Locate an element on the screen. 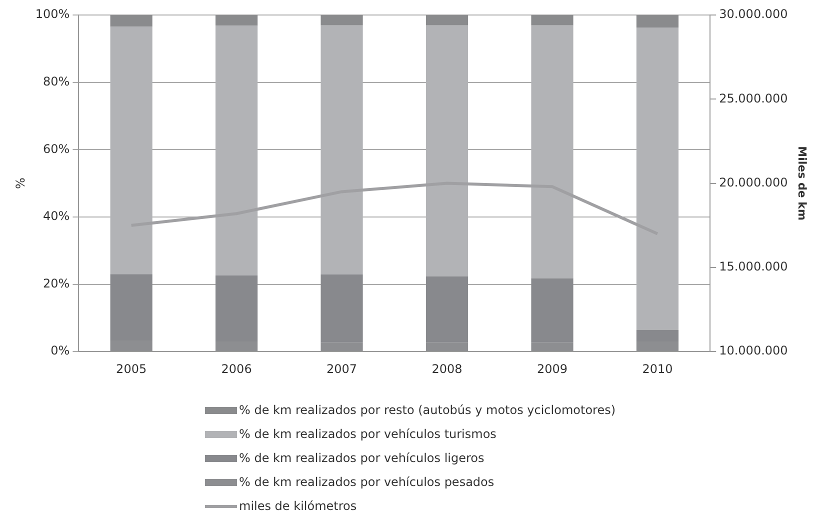  x-tick-label: 2006 is located at coordinates (236, 369).